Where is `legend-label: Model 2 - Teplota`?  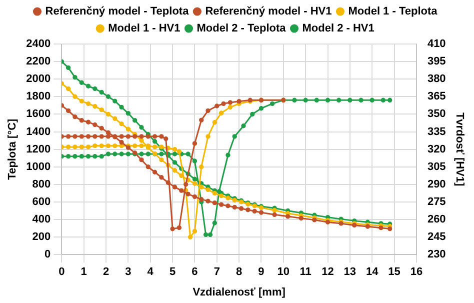
legend-label: Model 2 - Teplota is located at coordinates (241, 28).